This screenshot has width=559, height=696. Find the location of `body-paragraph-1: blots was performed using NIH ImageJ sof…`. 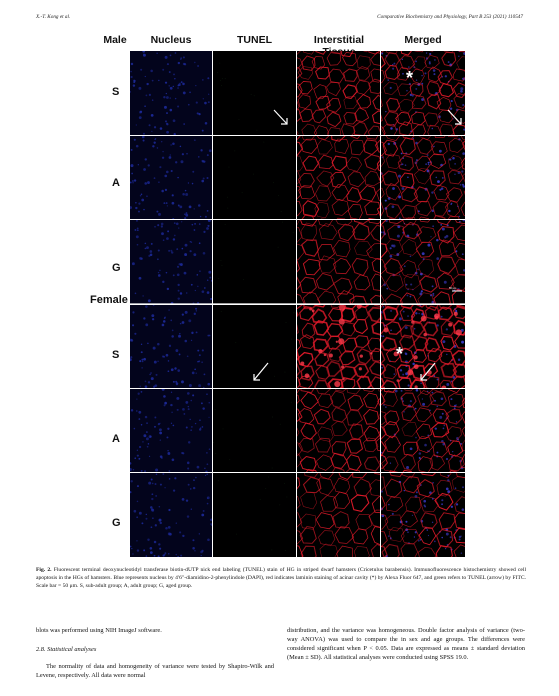

body-paragraph-1: blots was performed using NIH ImageJ sof… is located at coordinates (99, 630).